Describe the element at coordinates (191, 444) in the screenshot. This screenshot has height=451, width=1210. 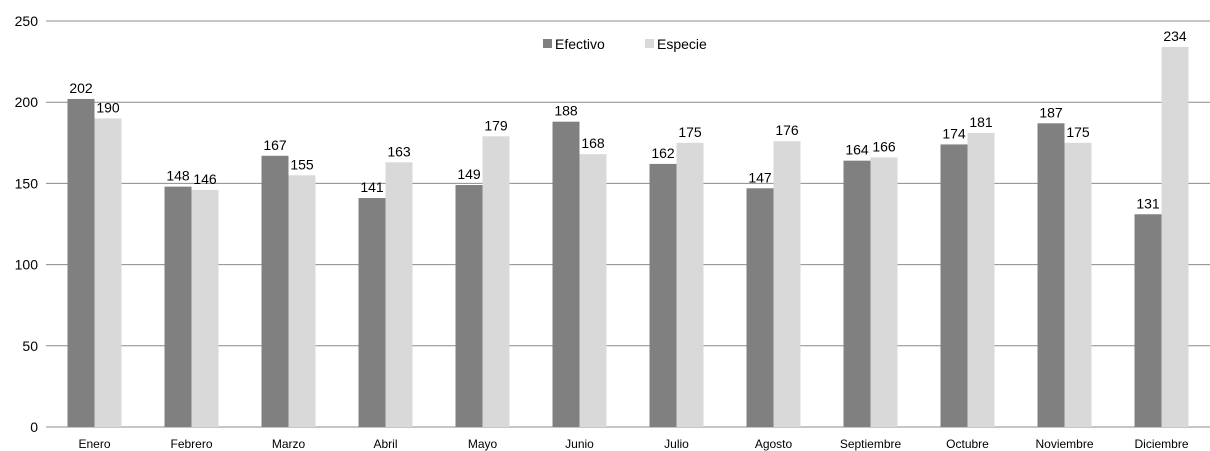
I see `x-category-label: Febrero` at that location.